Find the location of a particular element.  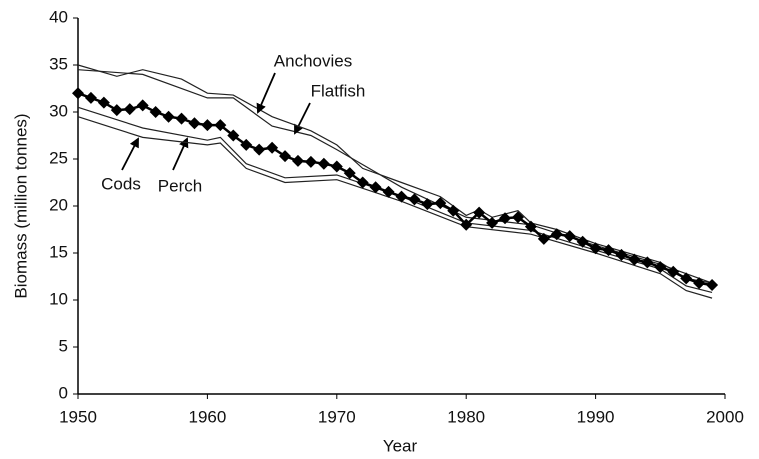

x-tick-label: 1960 is located at coordinates (207, 416).